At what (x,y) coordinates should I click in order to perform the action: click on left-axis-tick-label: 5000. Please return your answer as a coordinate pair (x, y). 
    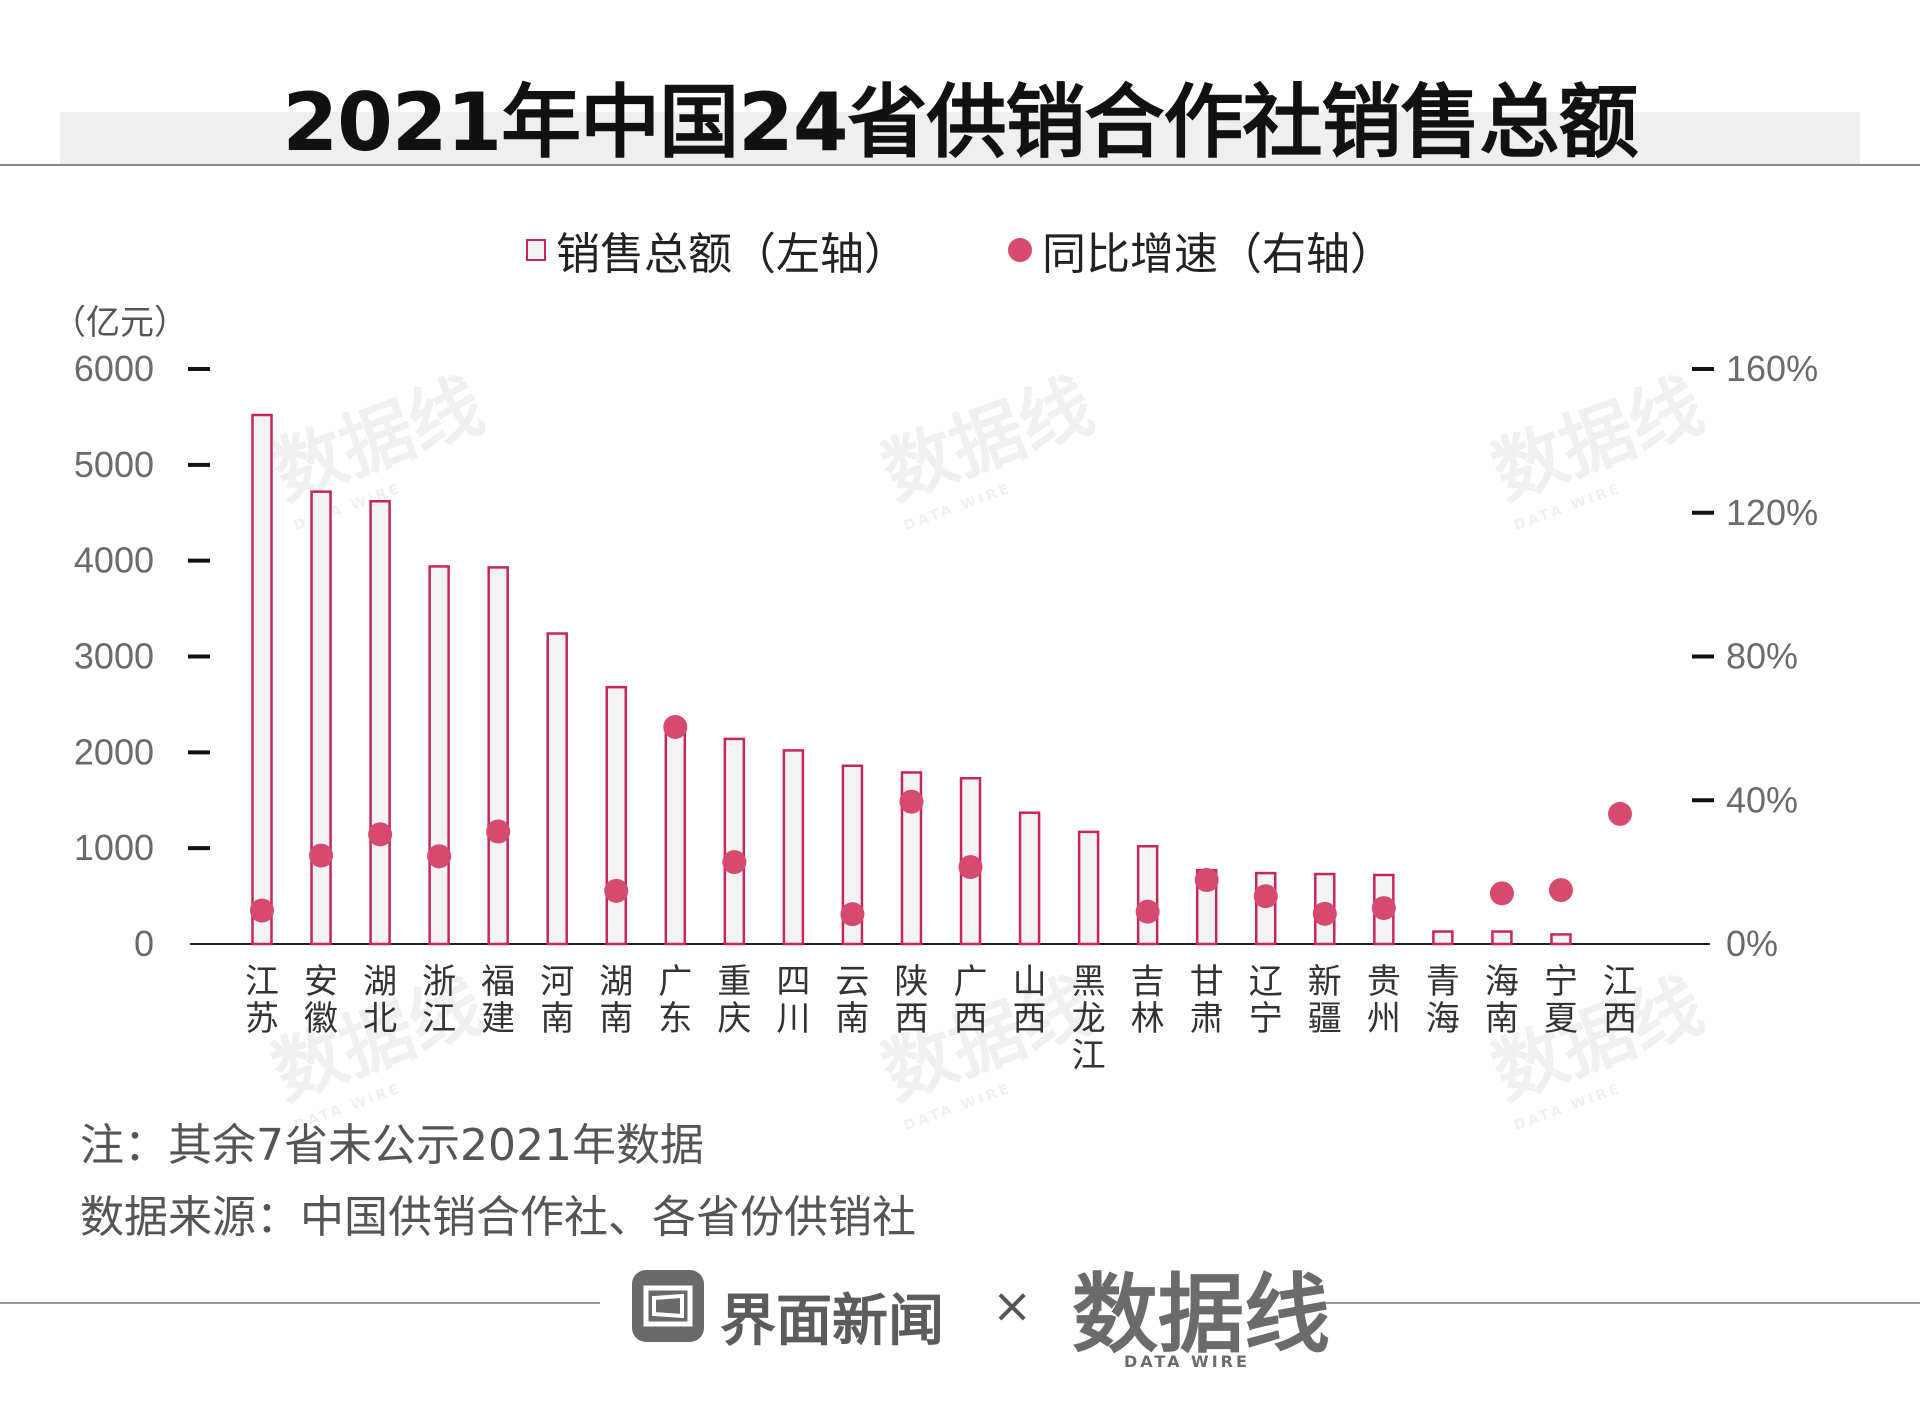
    Looking at the image, I should click on (114, 464).